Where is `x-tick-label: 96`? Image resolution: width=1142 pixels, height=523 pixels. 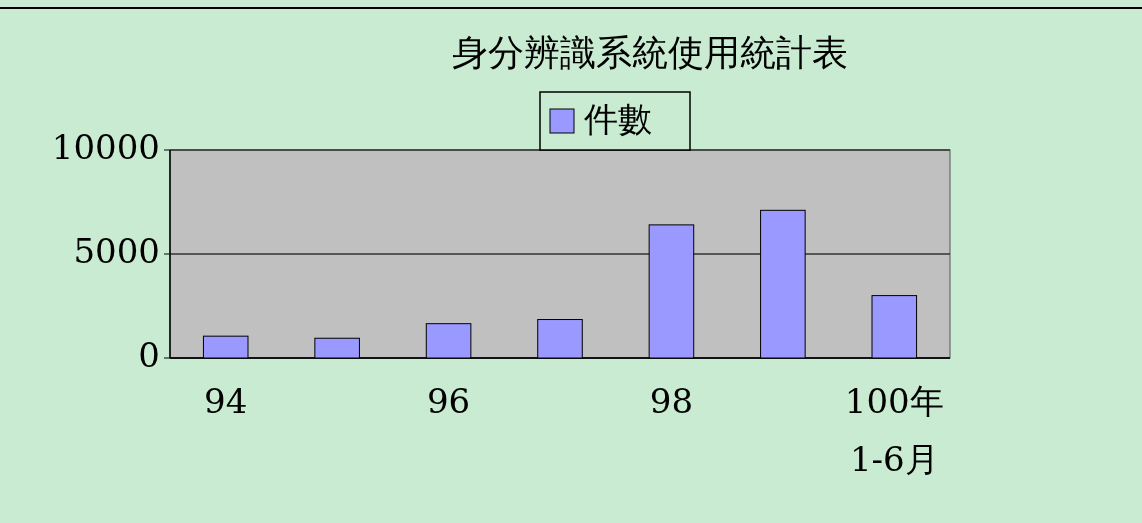 x-tick-label: 96 is located at coordinates (448, 401).